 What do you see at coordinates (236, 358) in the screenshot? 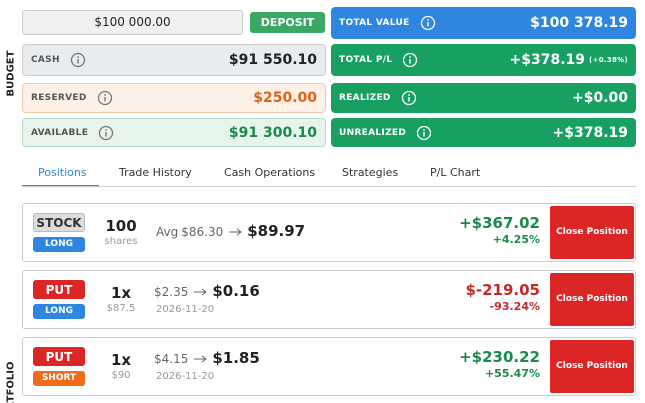
I see `current-price: $1.85` at bounding box center [236, 358].